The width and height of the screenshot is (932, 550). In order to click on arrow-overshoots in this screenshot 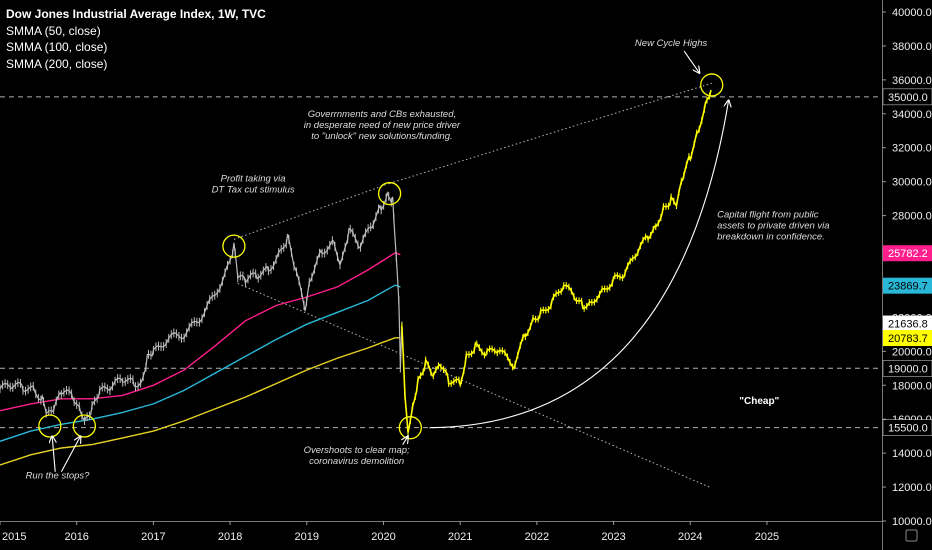, I will do `click(405, 440)`.